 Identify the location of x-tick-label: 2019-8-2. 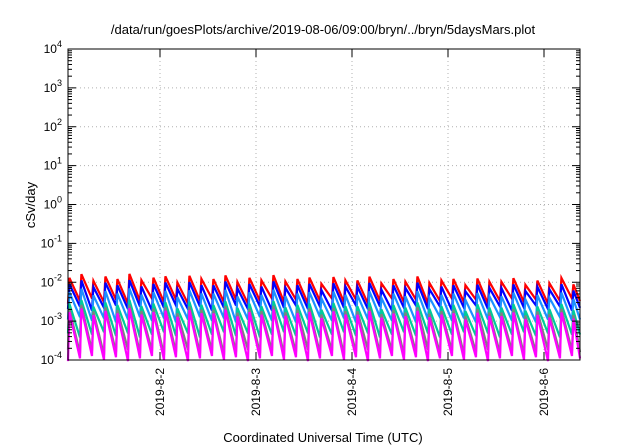
(160, 392).